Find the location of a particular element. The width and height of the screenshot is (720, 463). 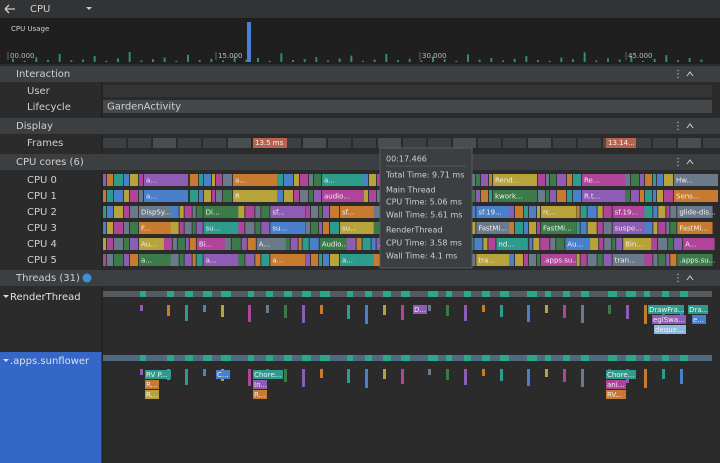

back-button is located at coordinates (9, 9).